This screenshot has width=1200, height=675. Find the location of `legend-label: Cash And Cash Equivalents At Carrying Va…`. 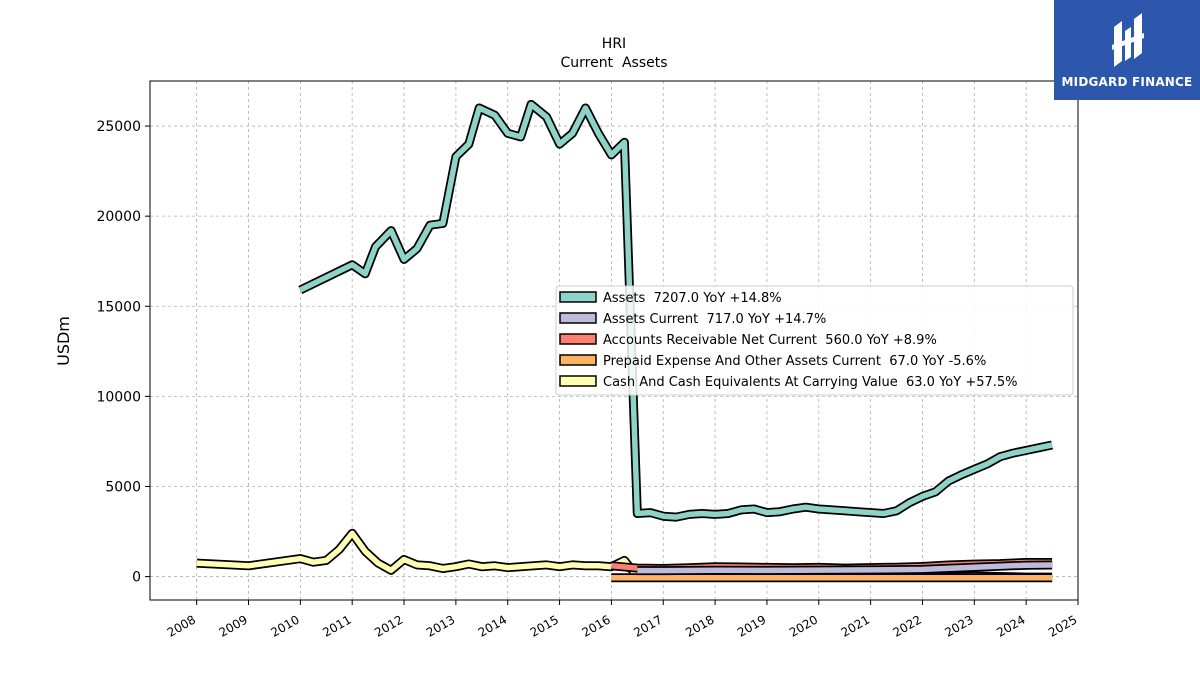

legend-label: Cash And Cash Equivalents At Carrying Va… is located at coordinates (810, 382).